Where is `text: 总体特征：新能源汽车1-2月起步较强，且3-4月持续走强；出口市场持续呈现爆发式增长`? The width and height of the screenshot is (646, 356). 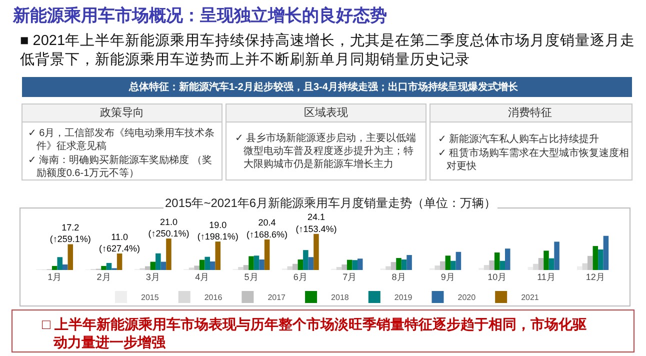
text: 总体特征：新能源汽车1-2月起步较强，且3-4月持续走强；出口市场持续呈现爆发式增长 is located at coordinates (323, 87).